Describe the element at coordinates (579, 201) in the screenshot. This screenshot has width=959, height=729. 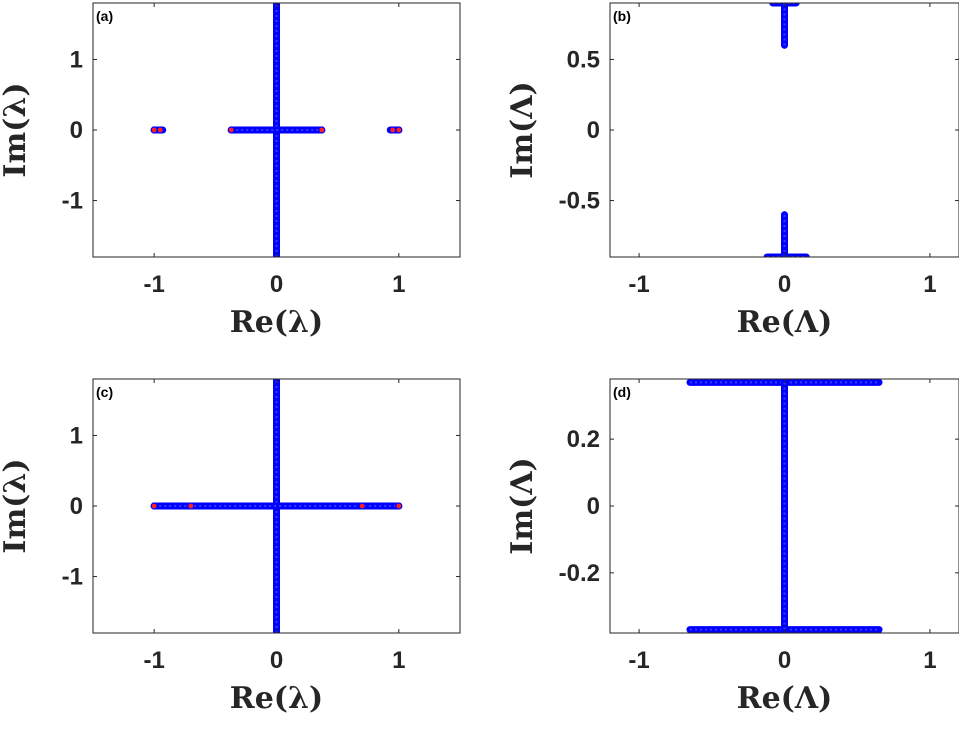
I see `y-tick-label: -0.5` at that location.